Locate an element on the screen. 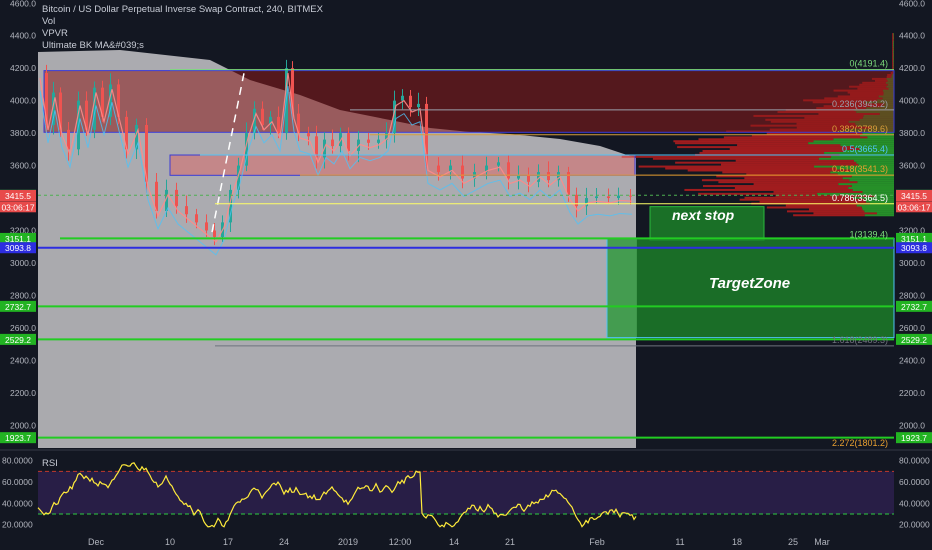  time-tick: Feb is located at coordinates (597, 542).